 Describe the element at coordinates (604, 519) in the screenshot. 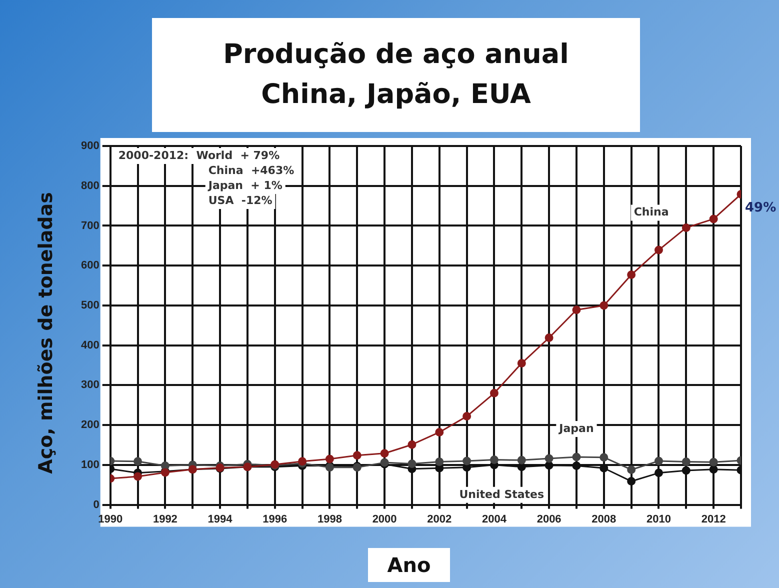

I see `x-tick-label: 2008` at that location.